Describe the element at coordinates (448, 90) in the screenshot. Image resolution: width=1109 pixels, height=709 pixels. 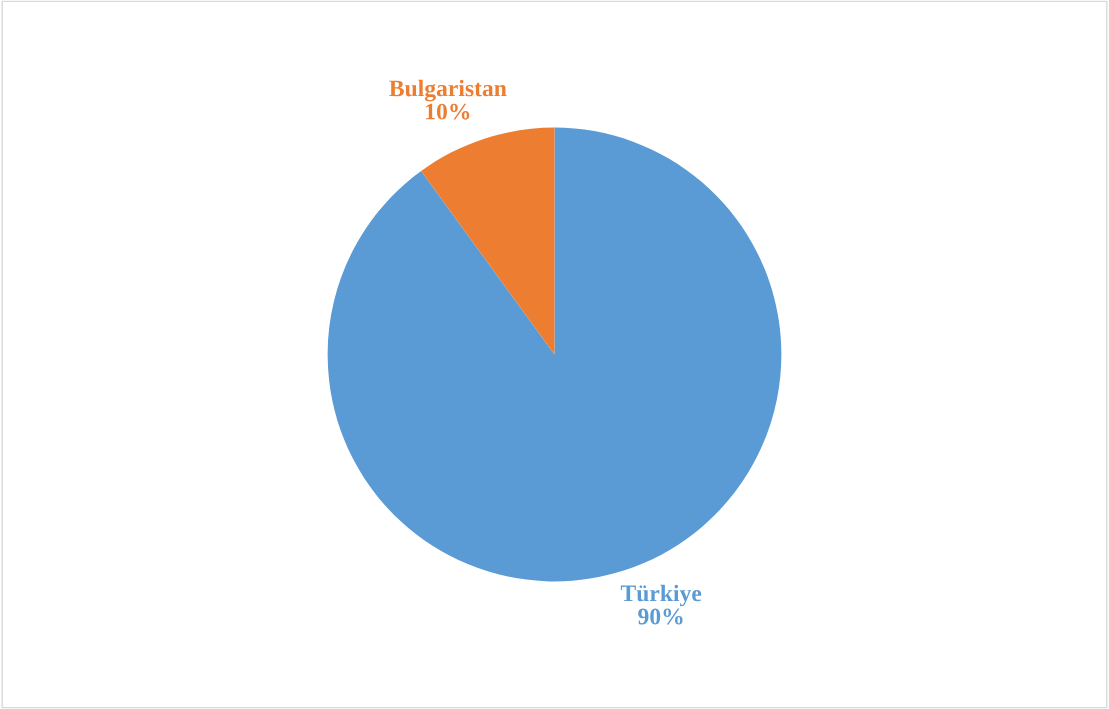
I see `slice-label: Bulgaristan` at that location.